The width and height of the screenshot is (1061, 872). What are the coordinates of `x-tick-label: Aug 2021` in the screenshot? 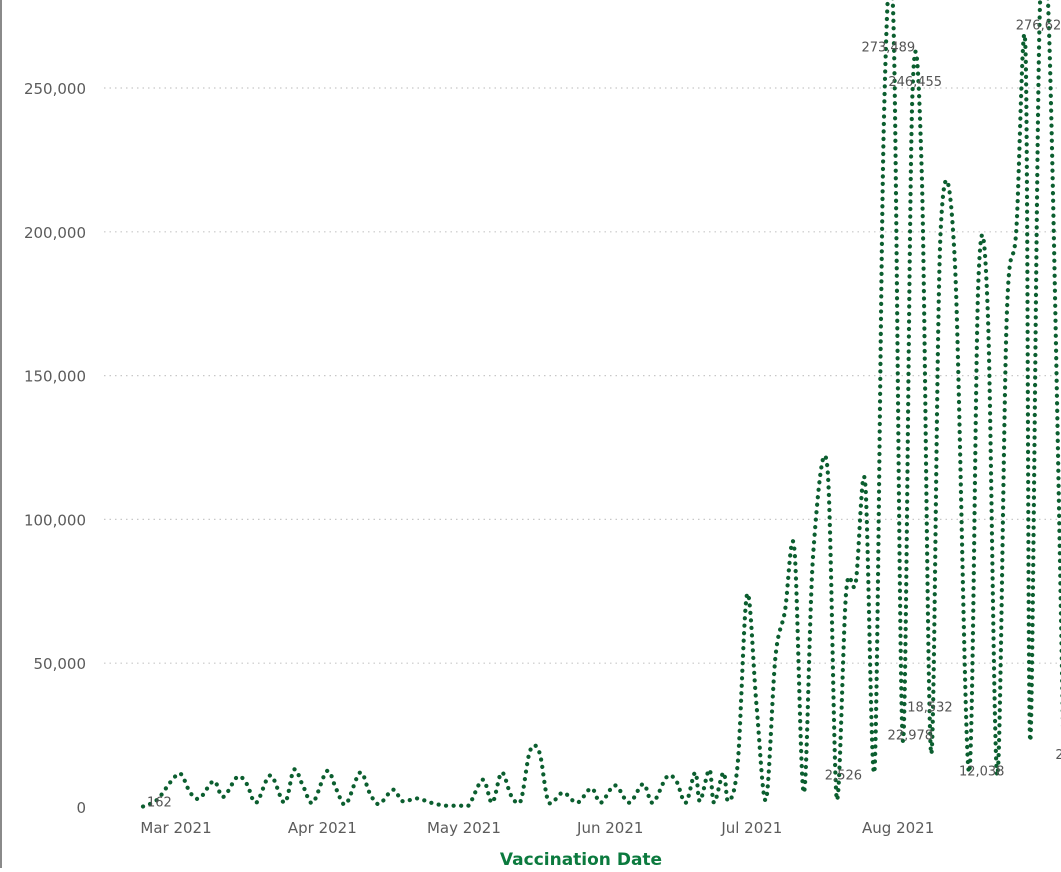 It's located at (898, 828).